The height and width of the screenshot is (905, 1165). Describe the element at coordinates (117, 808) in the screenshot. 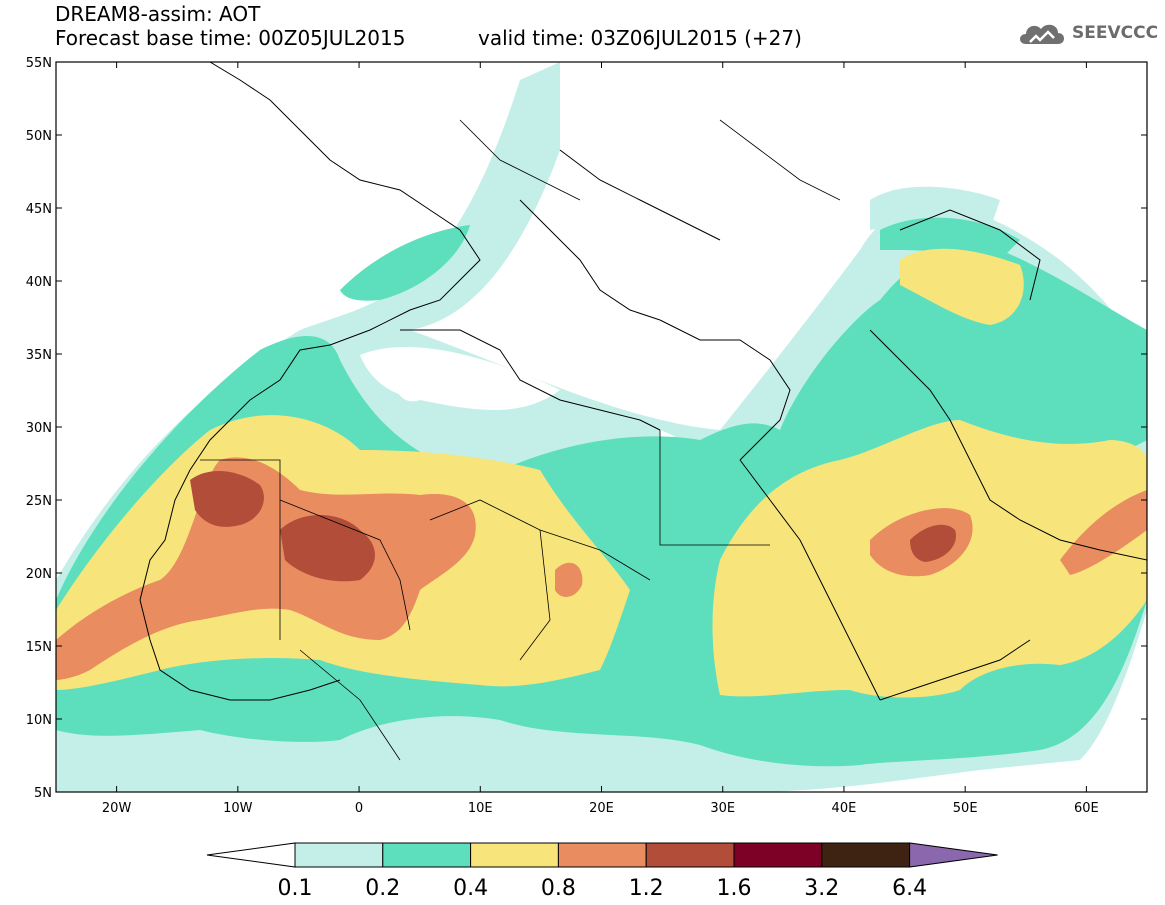

I see `lon-label: 20W` at that location.